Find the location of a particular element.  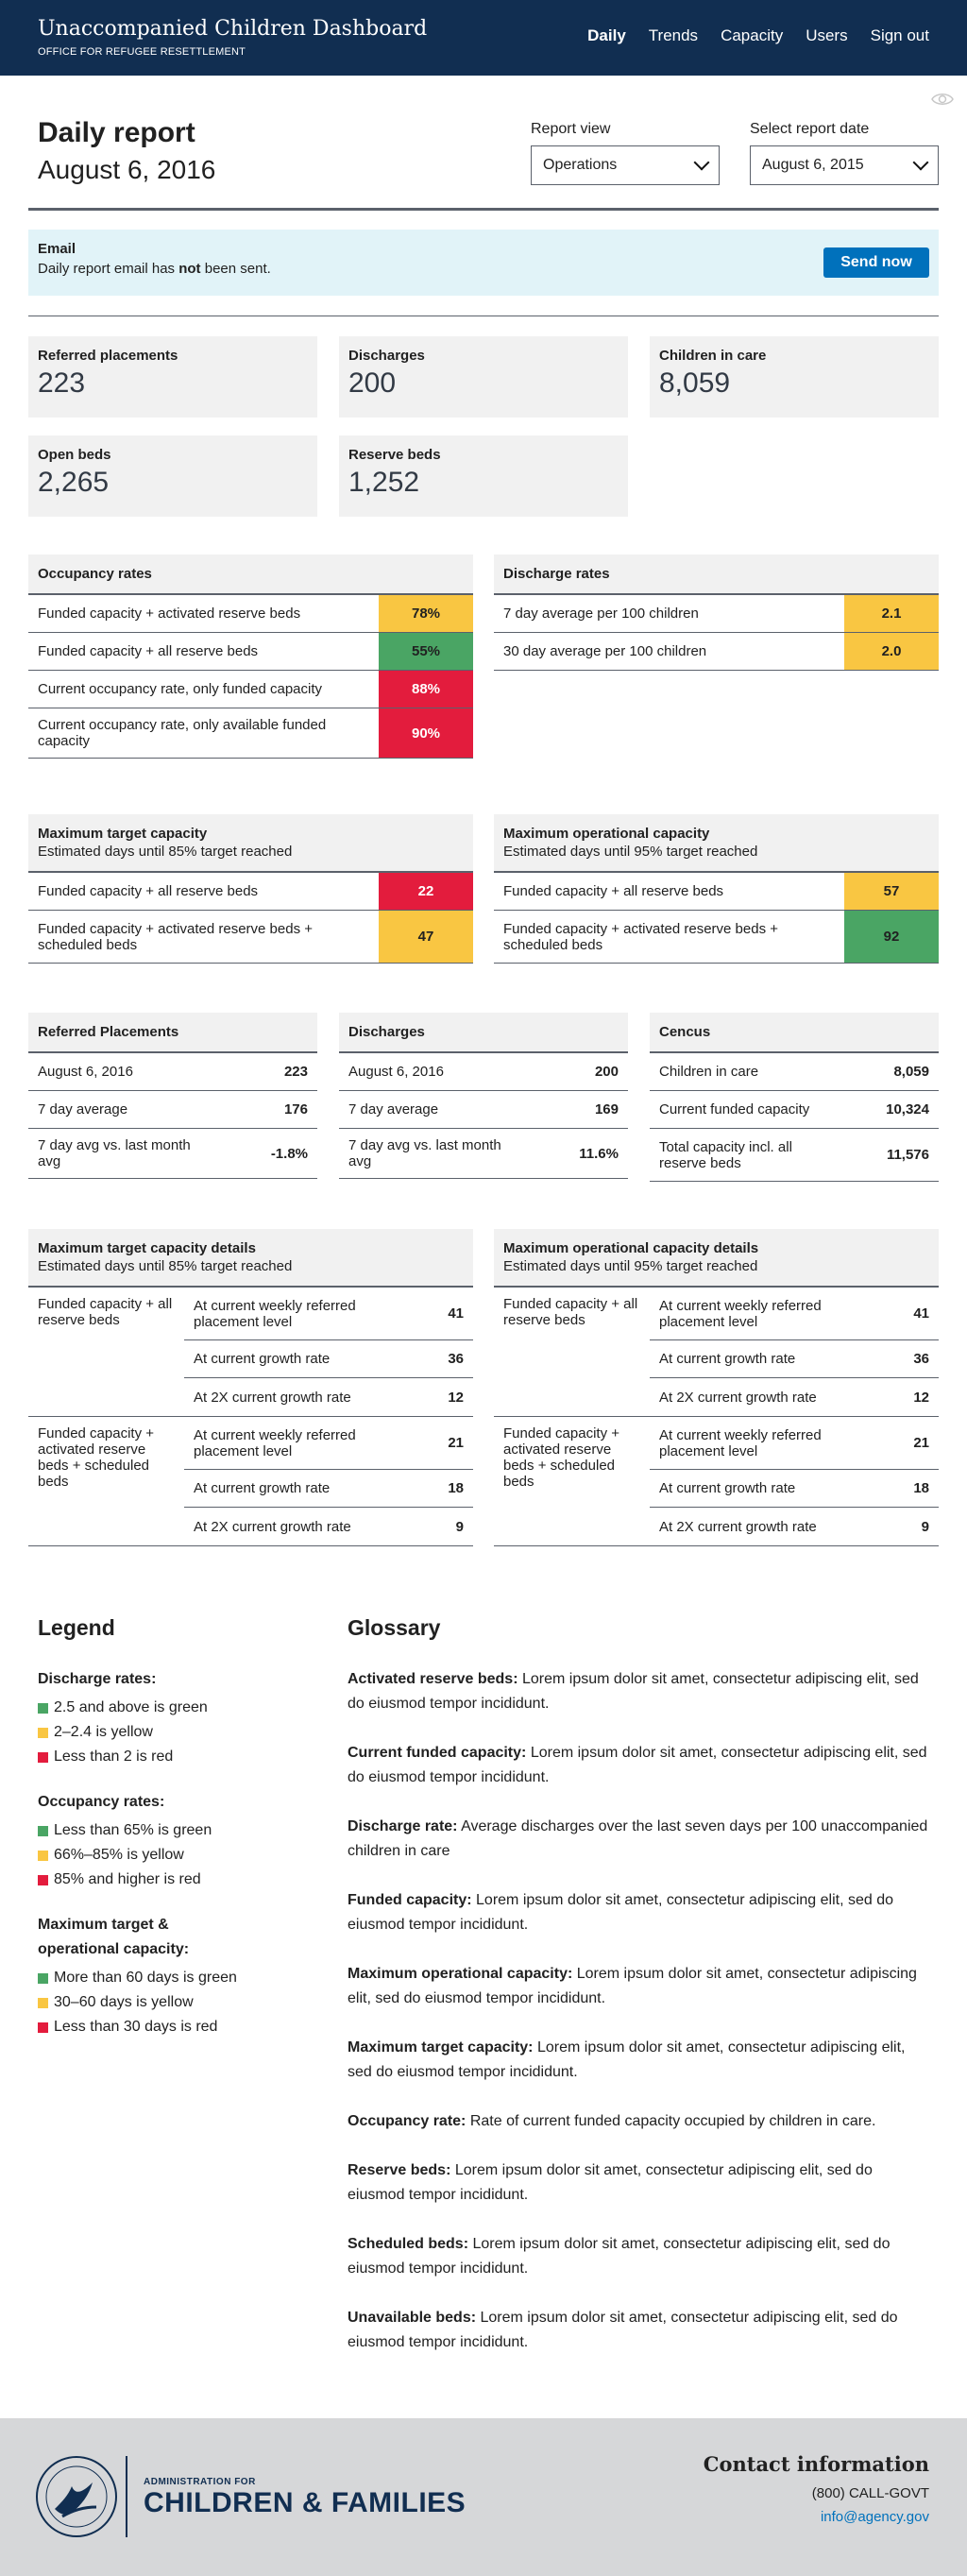

contact-title: Contact information is located at coordinates (816, 2464).